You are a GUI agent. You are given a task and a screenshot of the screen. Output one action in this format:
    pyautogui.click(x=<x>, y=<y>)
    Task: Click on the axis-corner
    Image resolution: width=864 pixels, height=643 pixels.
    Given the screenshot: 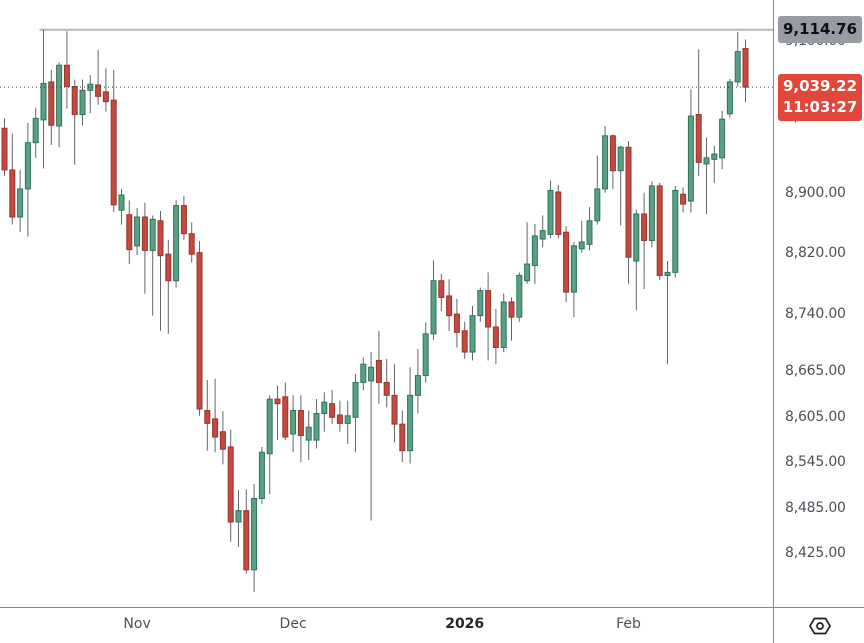 What is the action you would take?
    pyautogui.click(x=818, y=625)
    